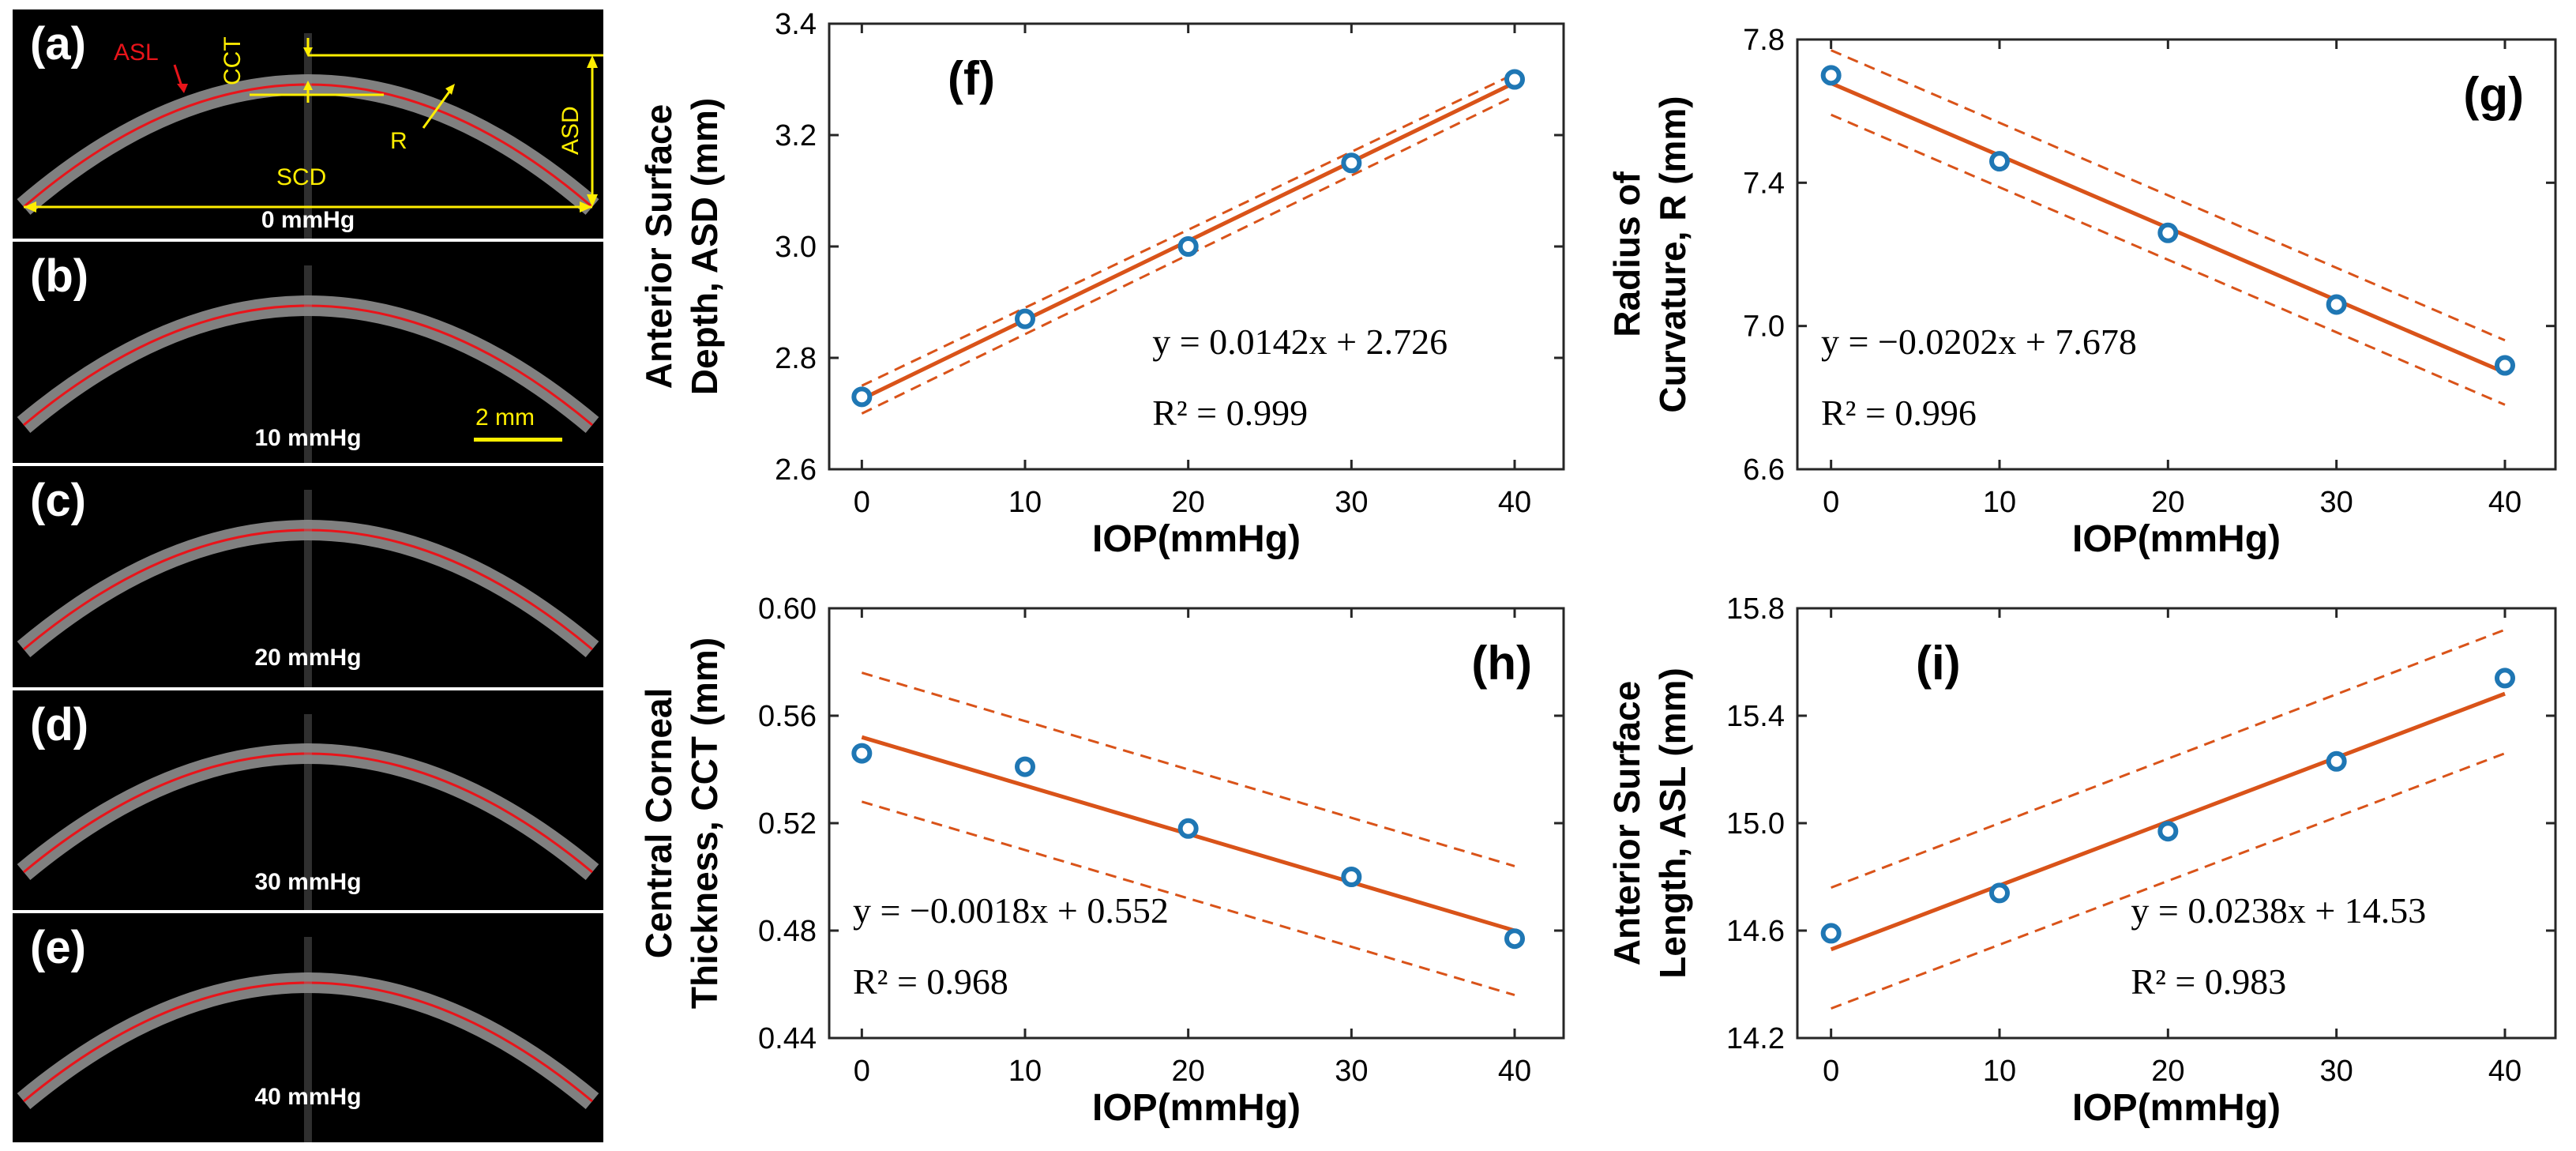 This screenshot has height=1151, width=2576. What do you see at coordinates (1938, 663) in the screenshot?
I see `panel-letter: (i)` at bounding box center [1938, 663].